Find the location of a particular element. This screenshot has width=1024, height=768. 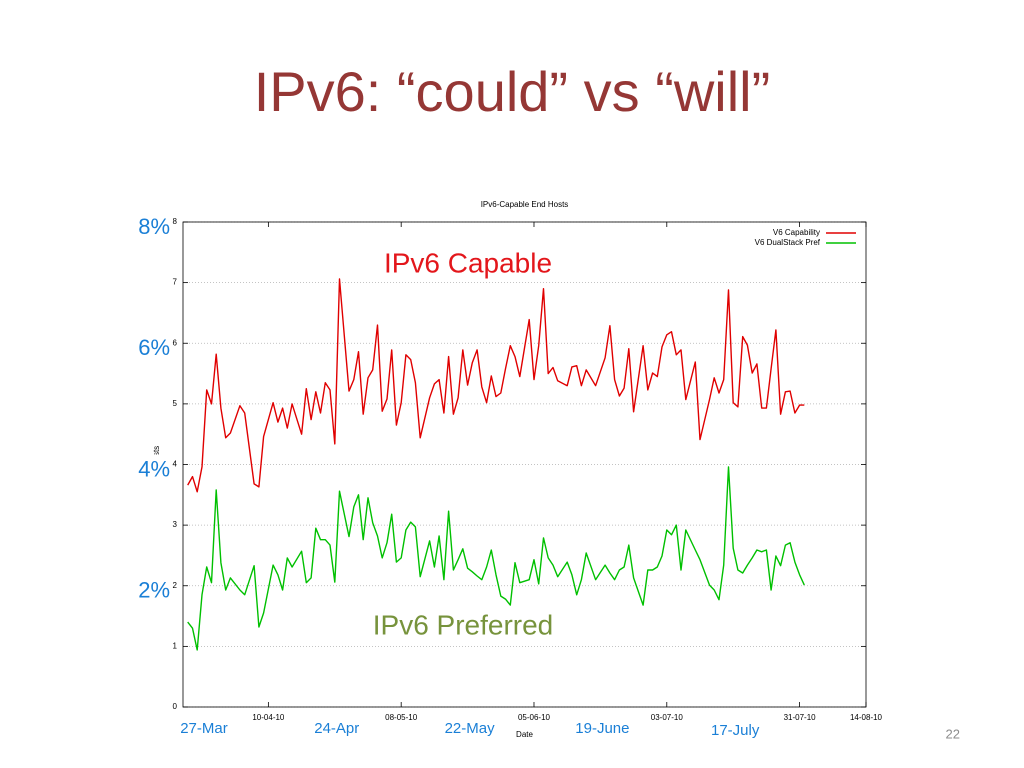

y-tick-label: 1 is located at coordinates (175, 645).